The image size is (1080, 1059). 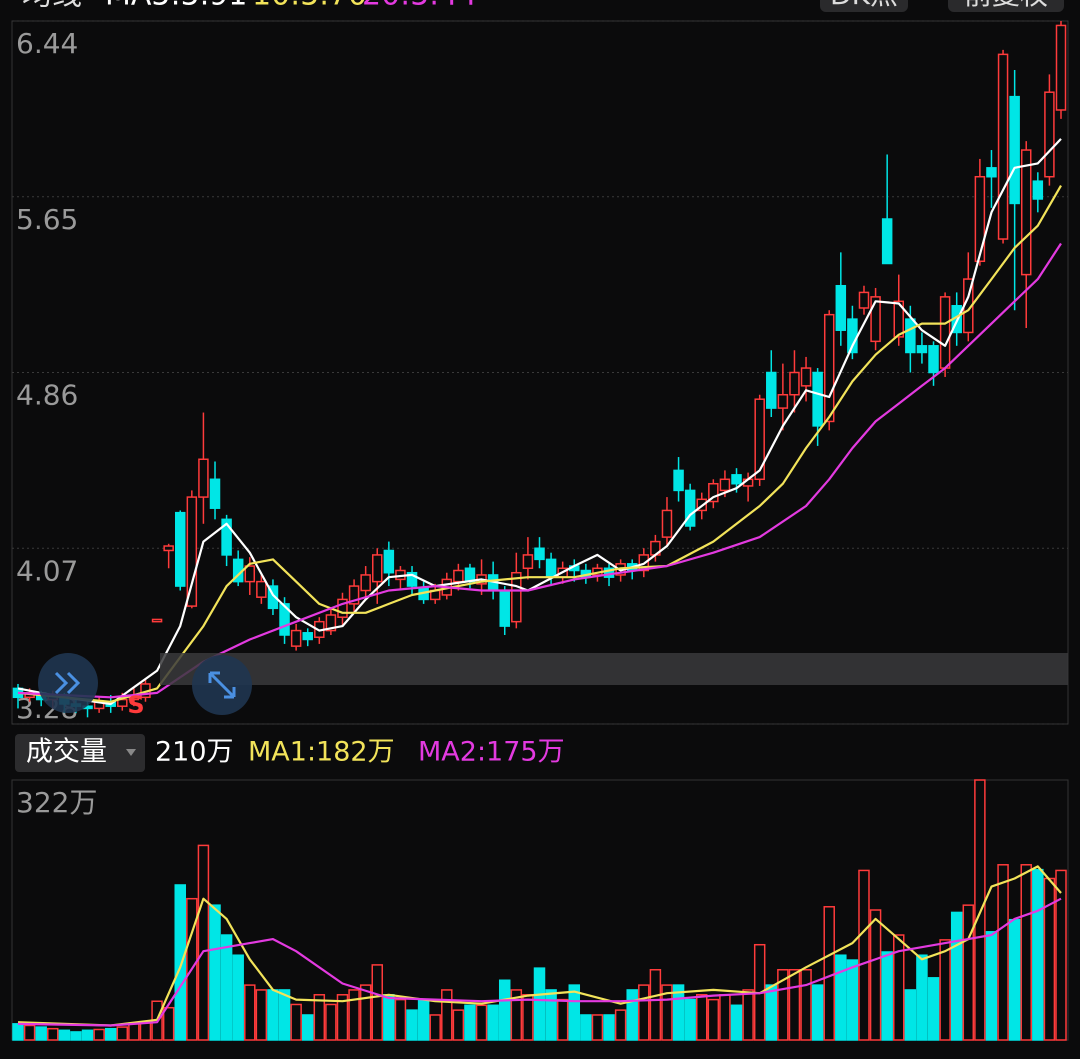 I want to click on y-tick-label: 322万, so click(x=56, y=802).